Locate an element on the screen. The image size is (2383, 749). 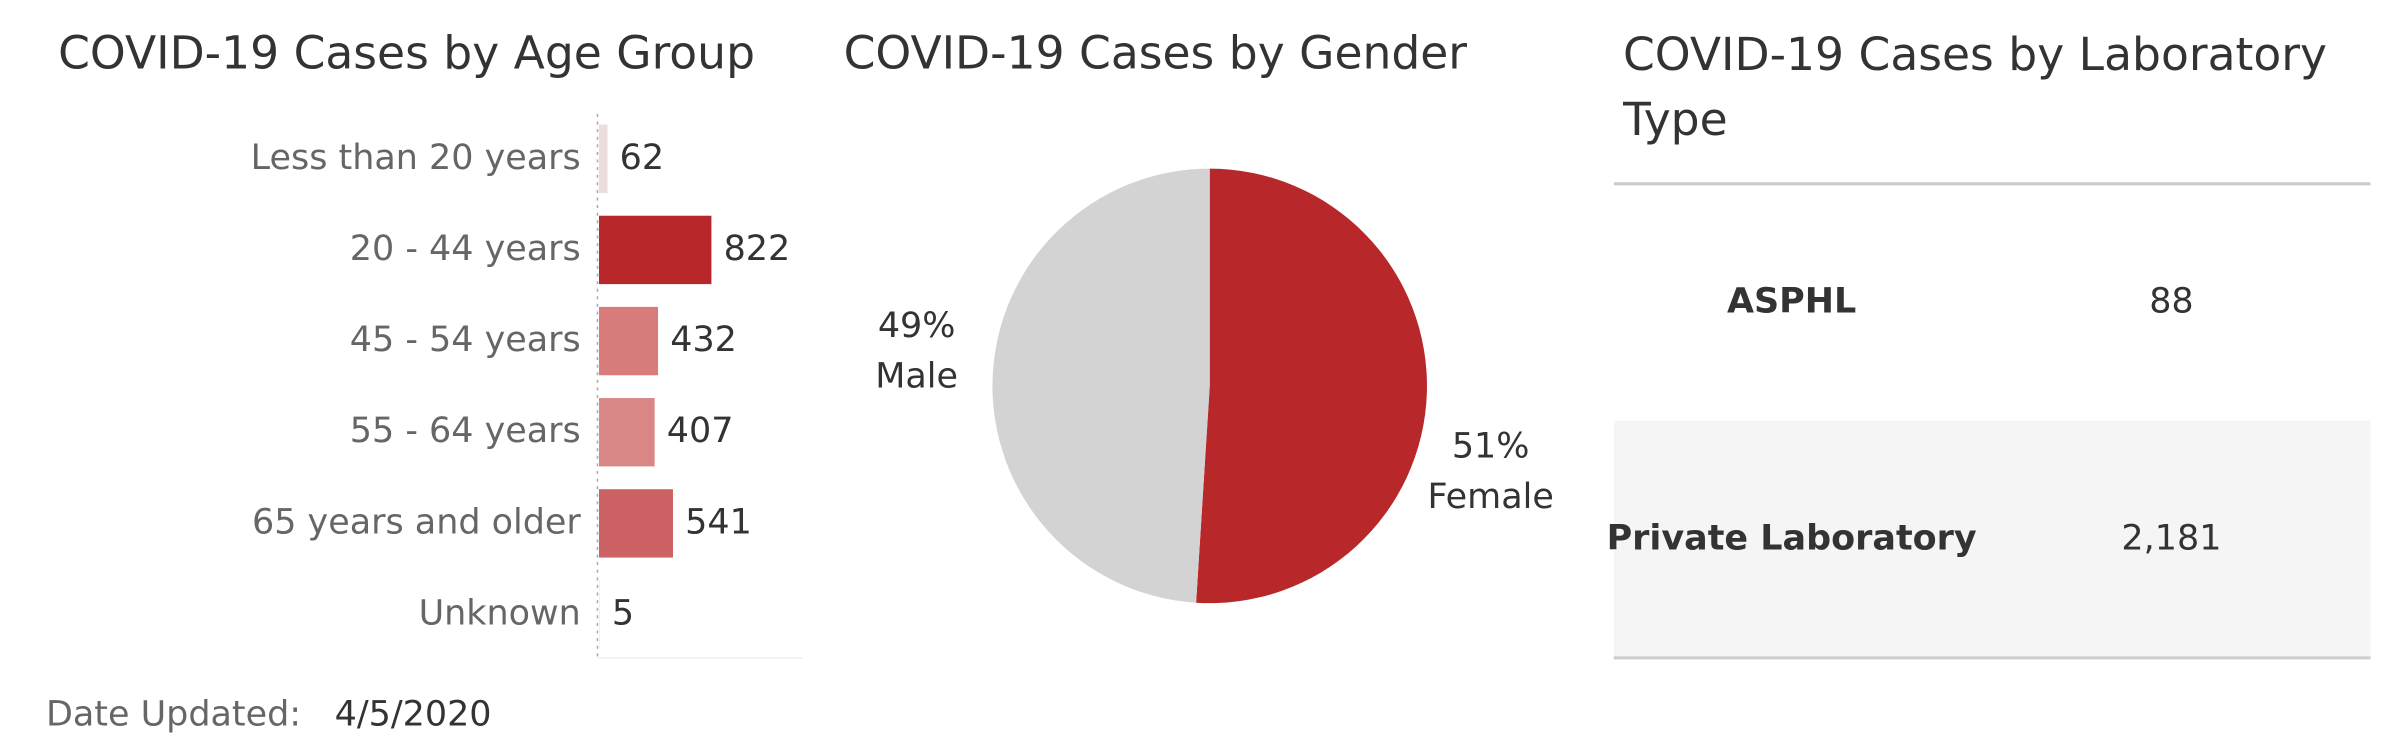
category-label: Less than 20 years is located at coordinates (416, 158).